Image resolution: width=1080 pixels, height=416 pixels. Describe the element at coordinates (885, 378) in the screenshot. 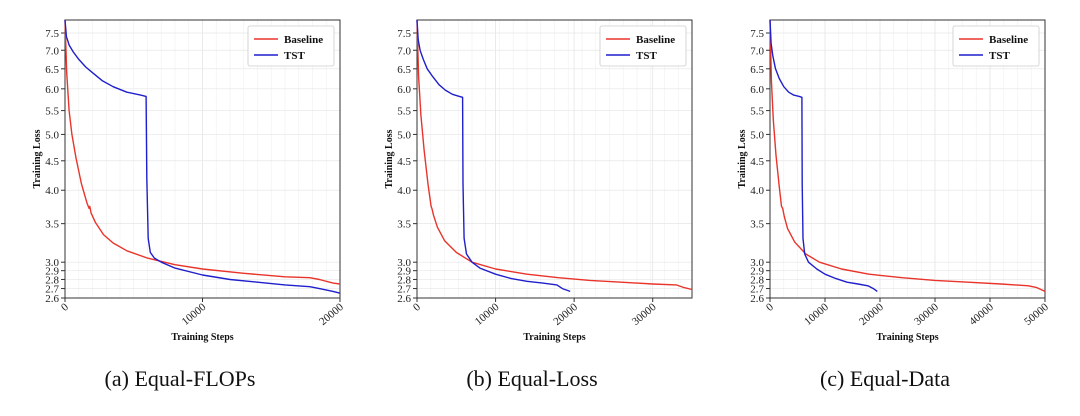

I see `caption-c: (c) Equal-Data` at that location.